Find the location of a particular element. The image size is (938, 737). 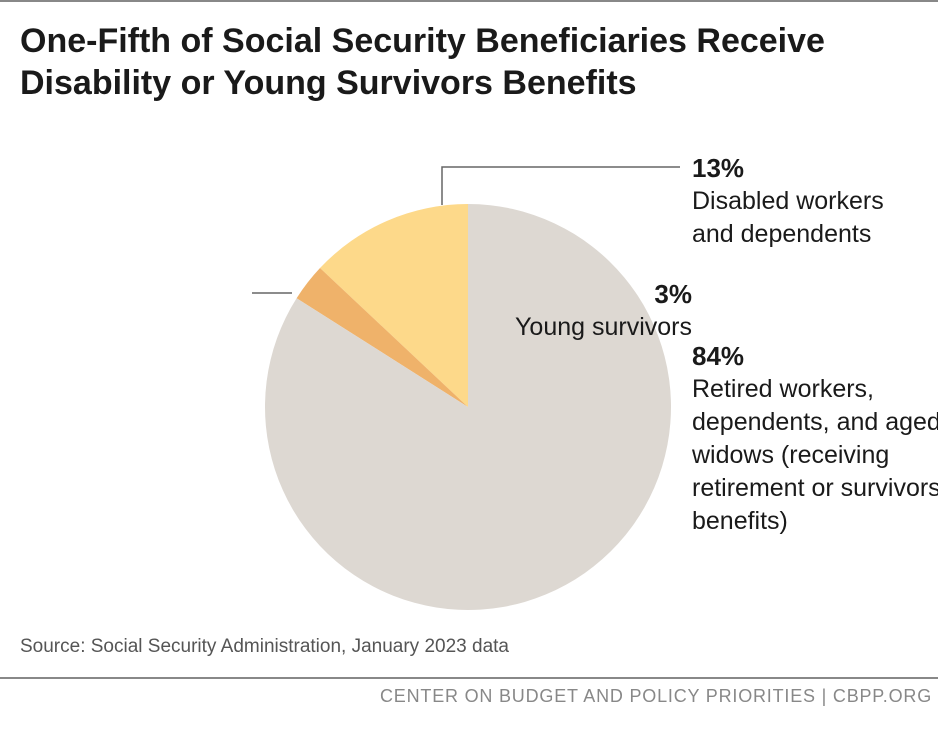

value-label: 84% is located at coordinates (718, 356).